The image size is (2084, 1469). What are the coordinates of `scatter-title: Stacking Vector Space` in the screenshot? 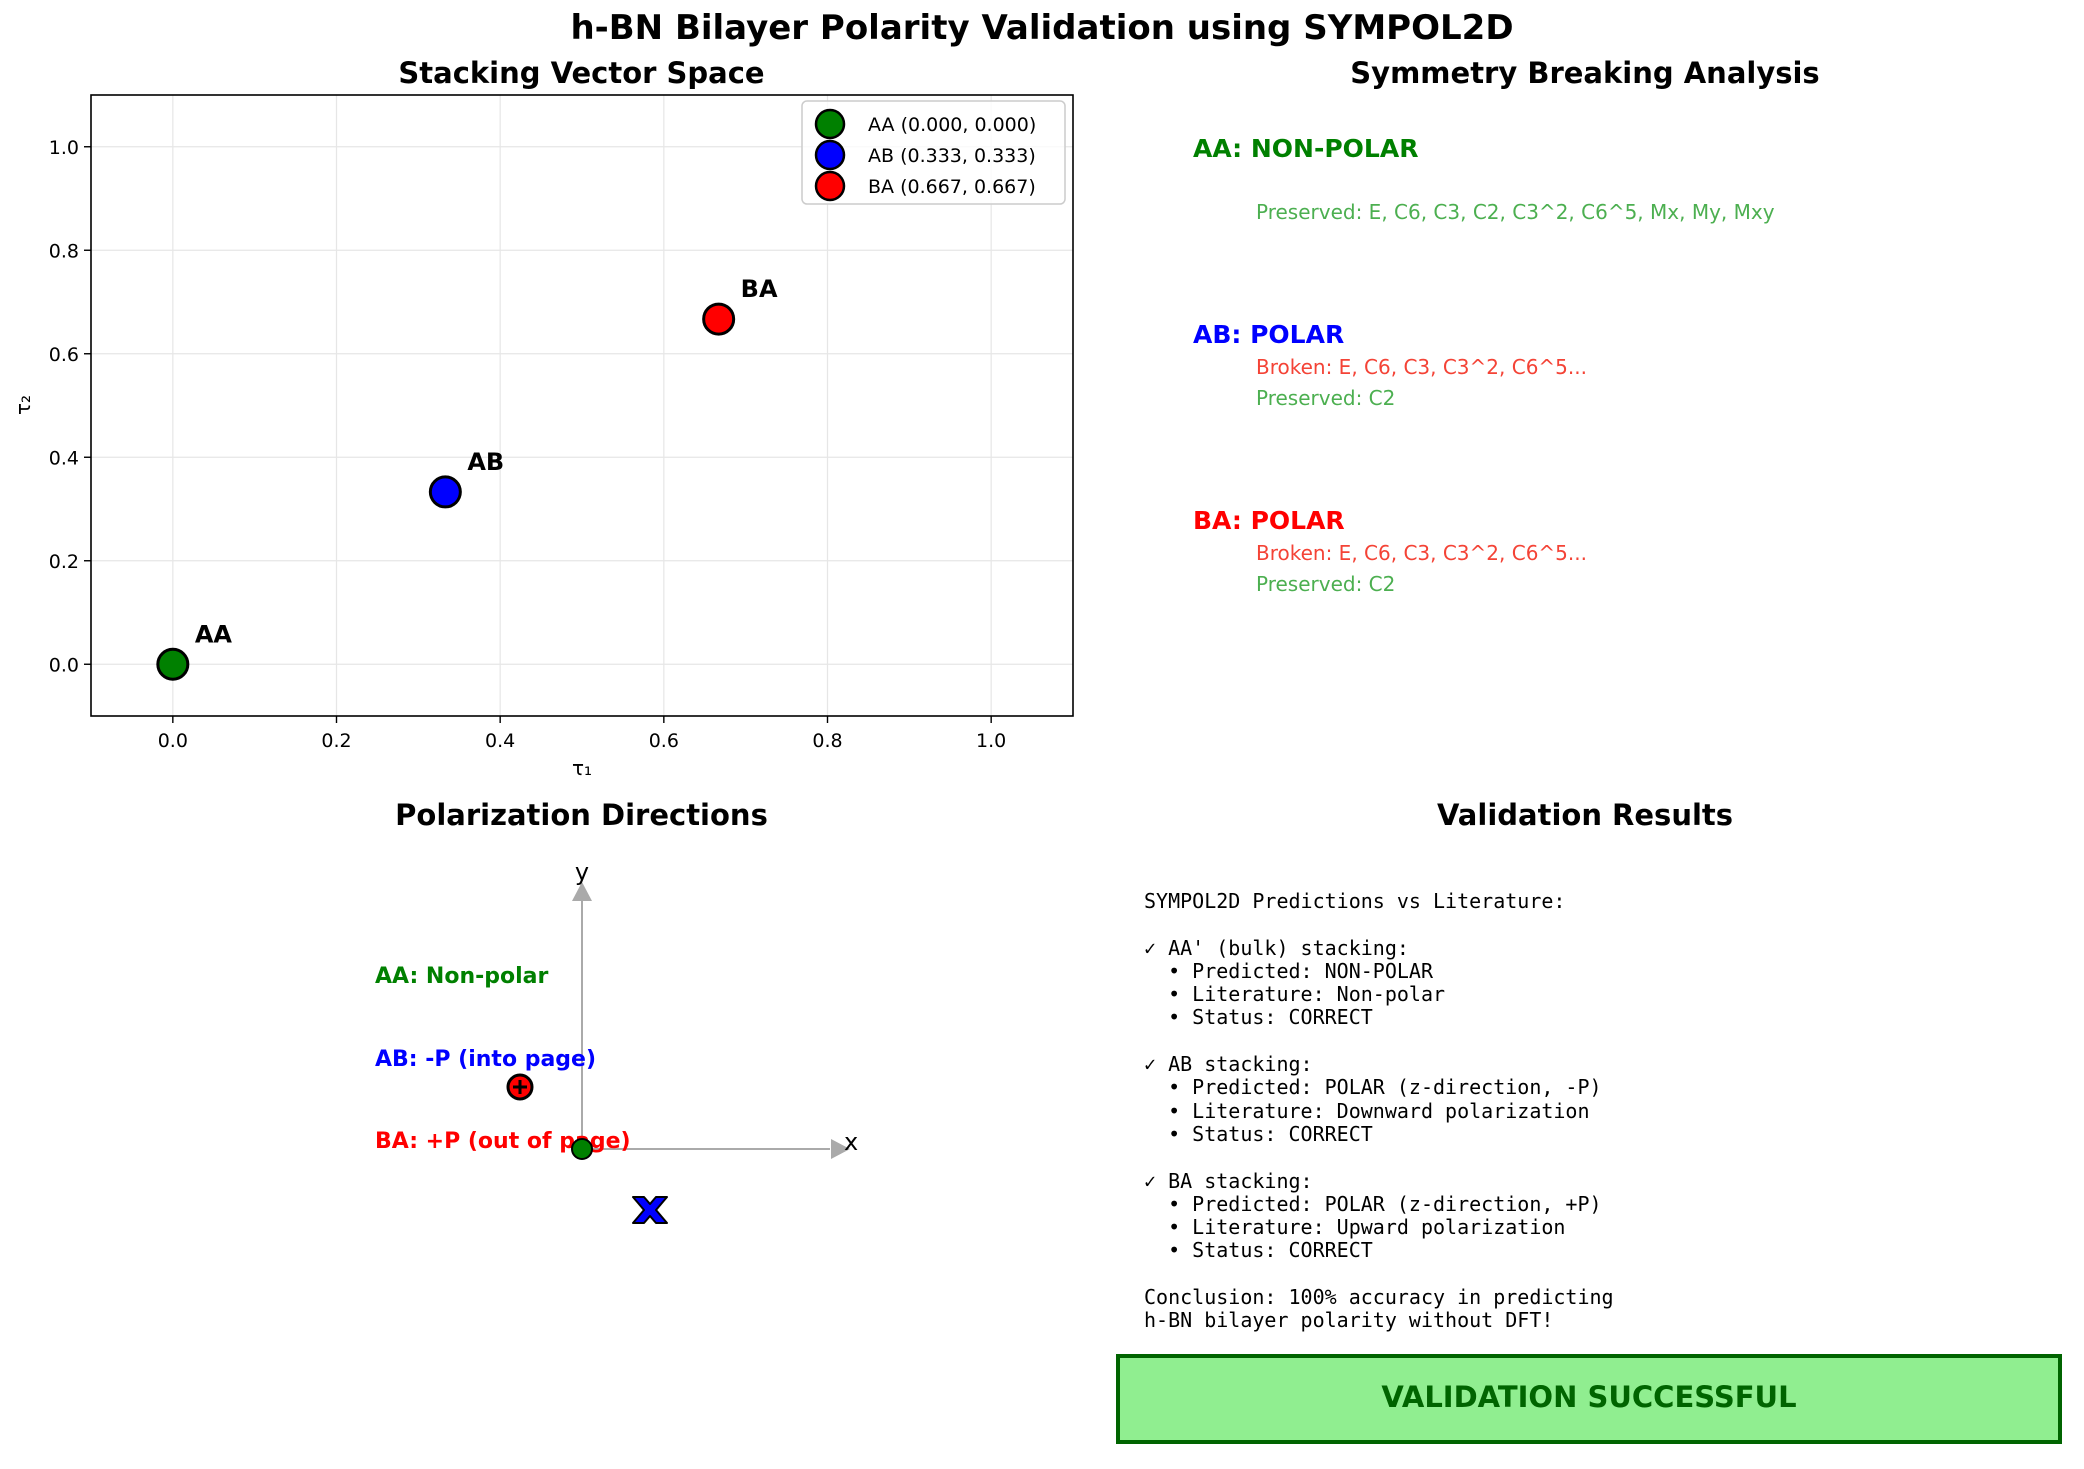 It's located at (581, 73).